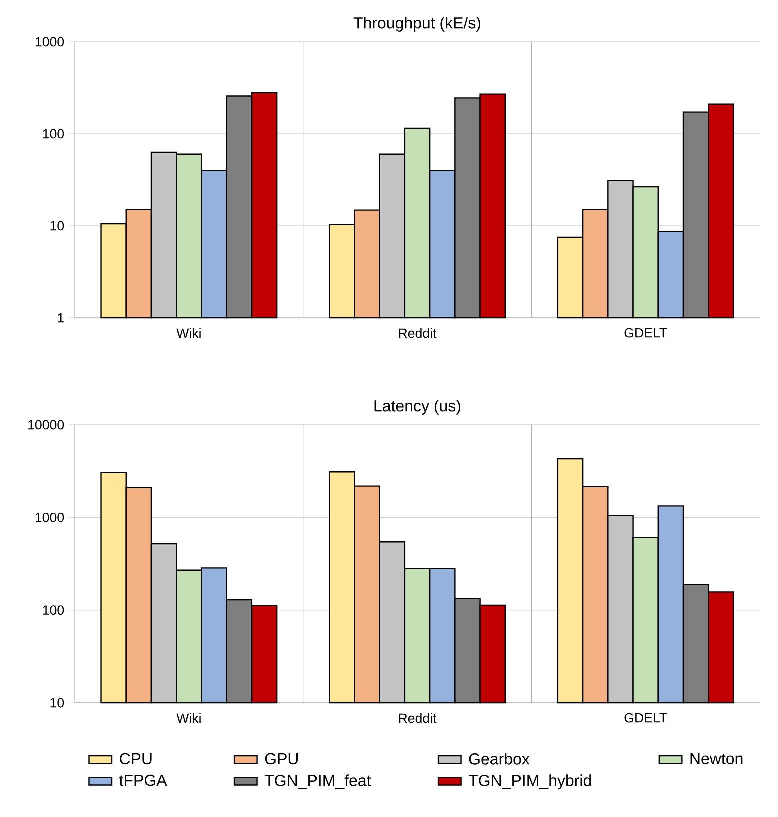 Image resolution: width=778 pixels, height=817 pixels. Describe the element at coordinates (281, 759) in the screenshot. I see `legend-label: GPU` at that location.